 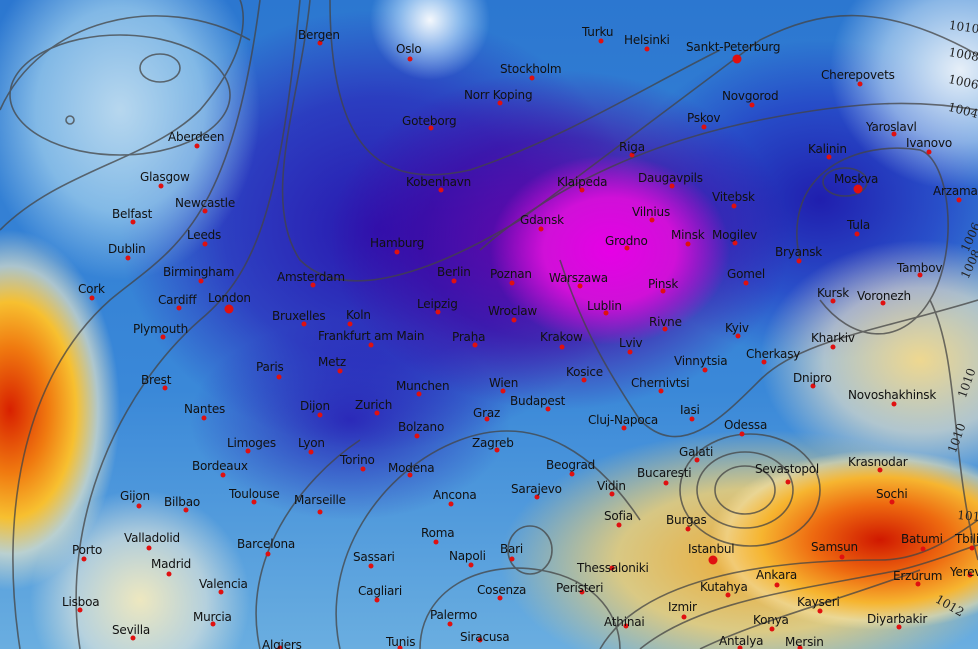 I want to click on city-label: Yerevan, so click(x=964, y=572).